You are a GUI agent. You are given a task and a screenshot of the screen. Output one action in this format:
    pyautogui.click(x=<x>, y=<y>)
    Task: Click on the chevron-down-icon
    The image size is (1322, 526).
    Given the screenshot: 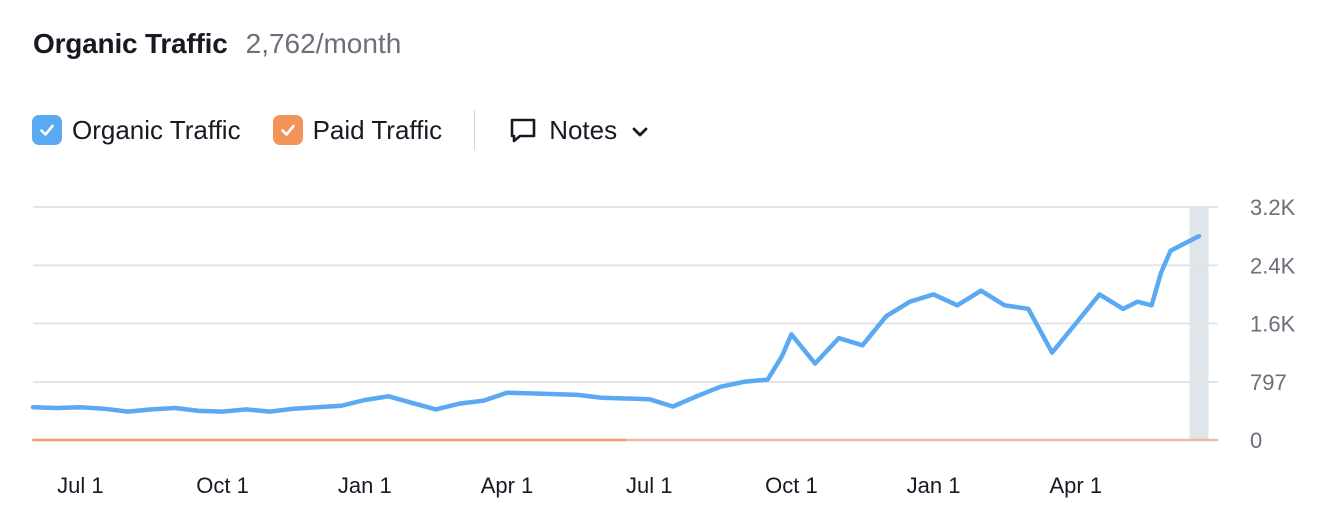 What is the action you would take?
    pyautogui.click(x=634, y=130)
    